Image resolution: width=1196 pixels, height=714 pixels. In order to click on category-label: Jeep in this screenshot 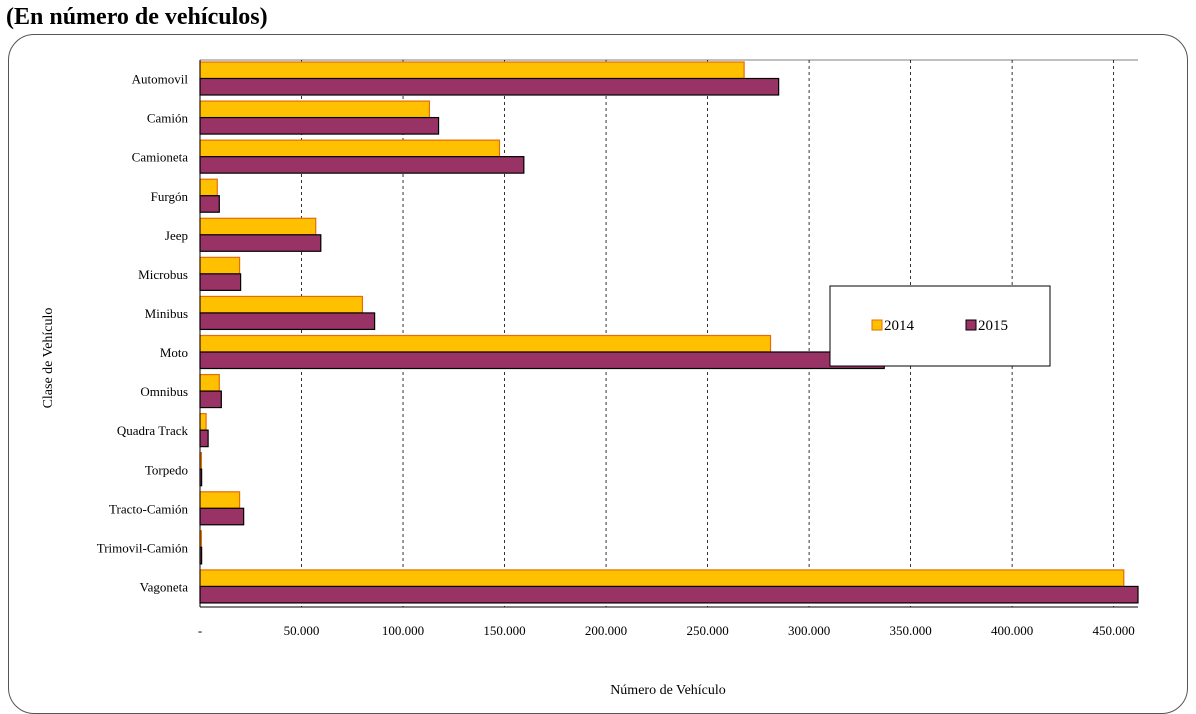, I will do `click(176, 235)`.